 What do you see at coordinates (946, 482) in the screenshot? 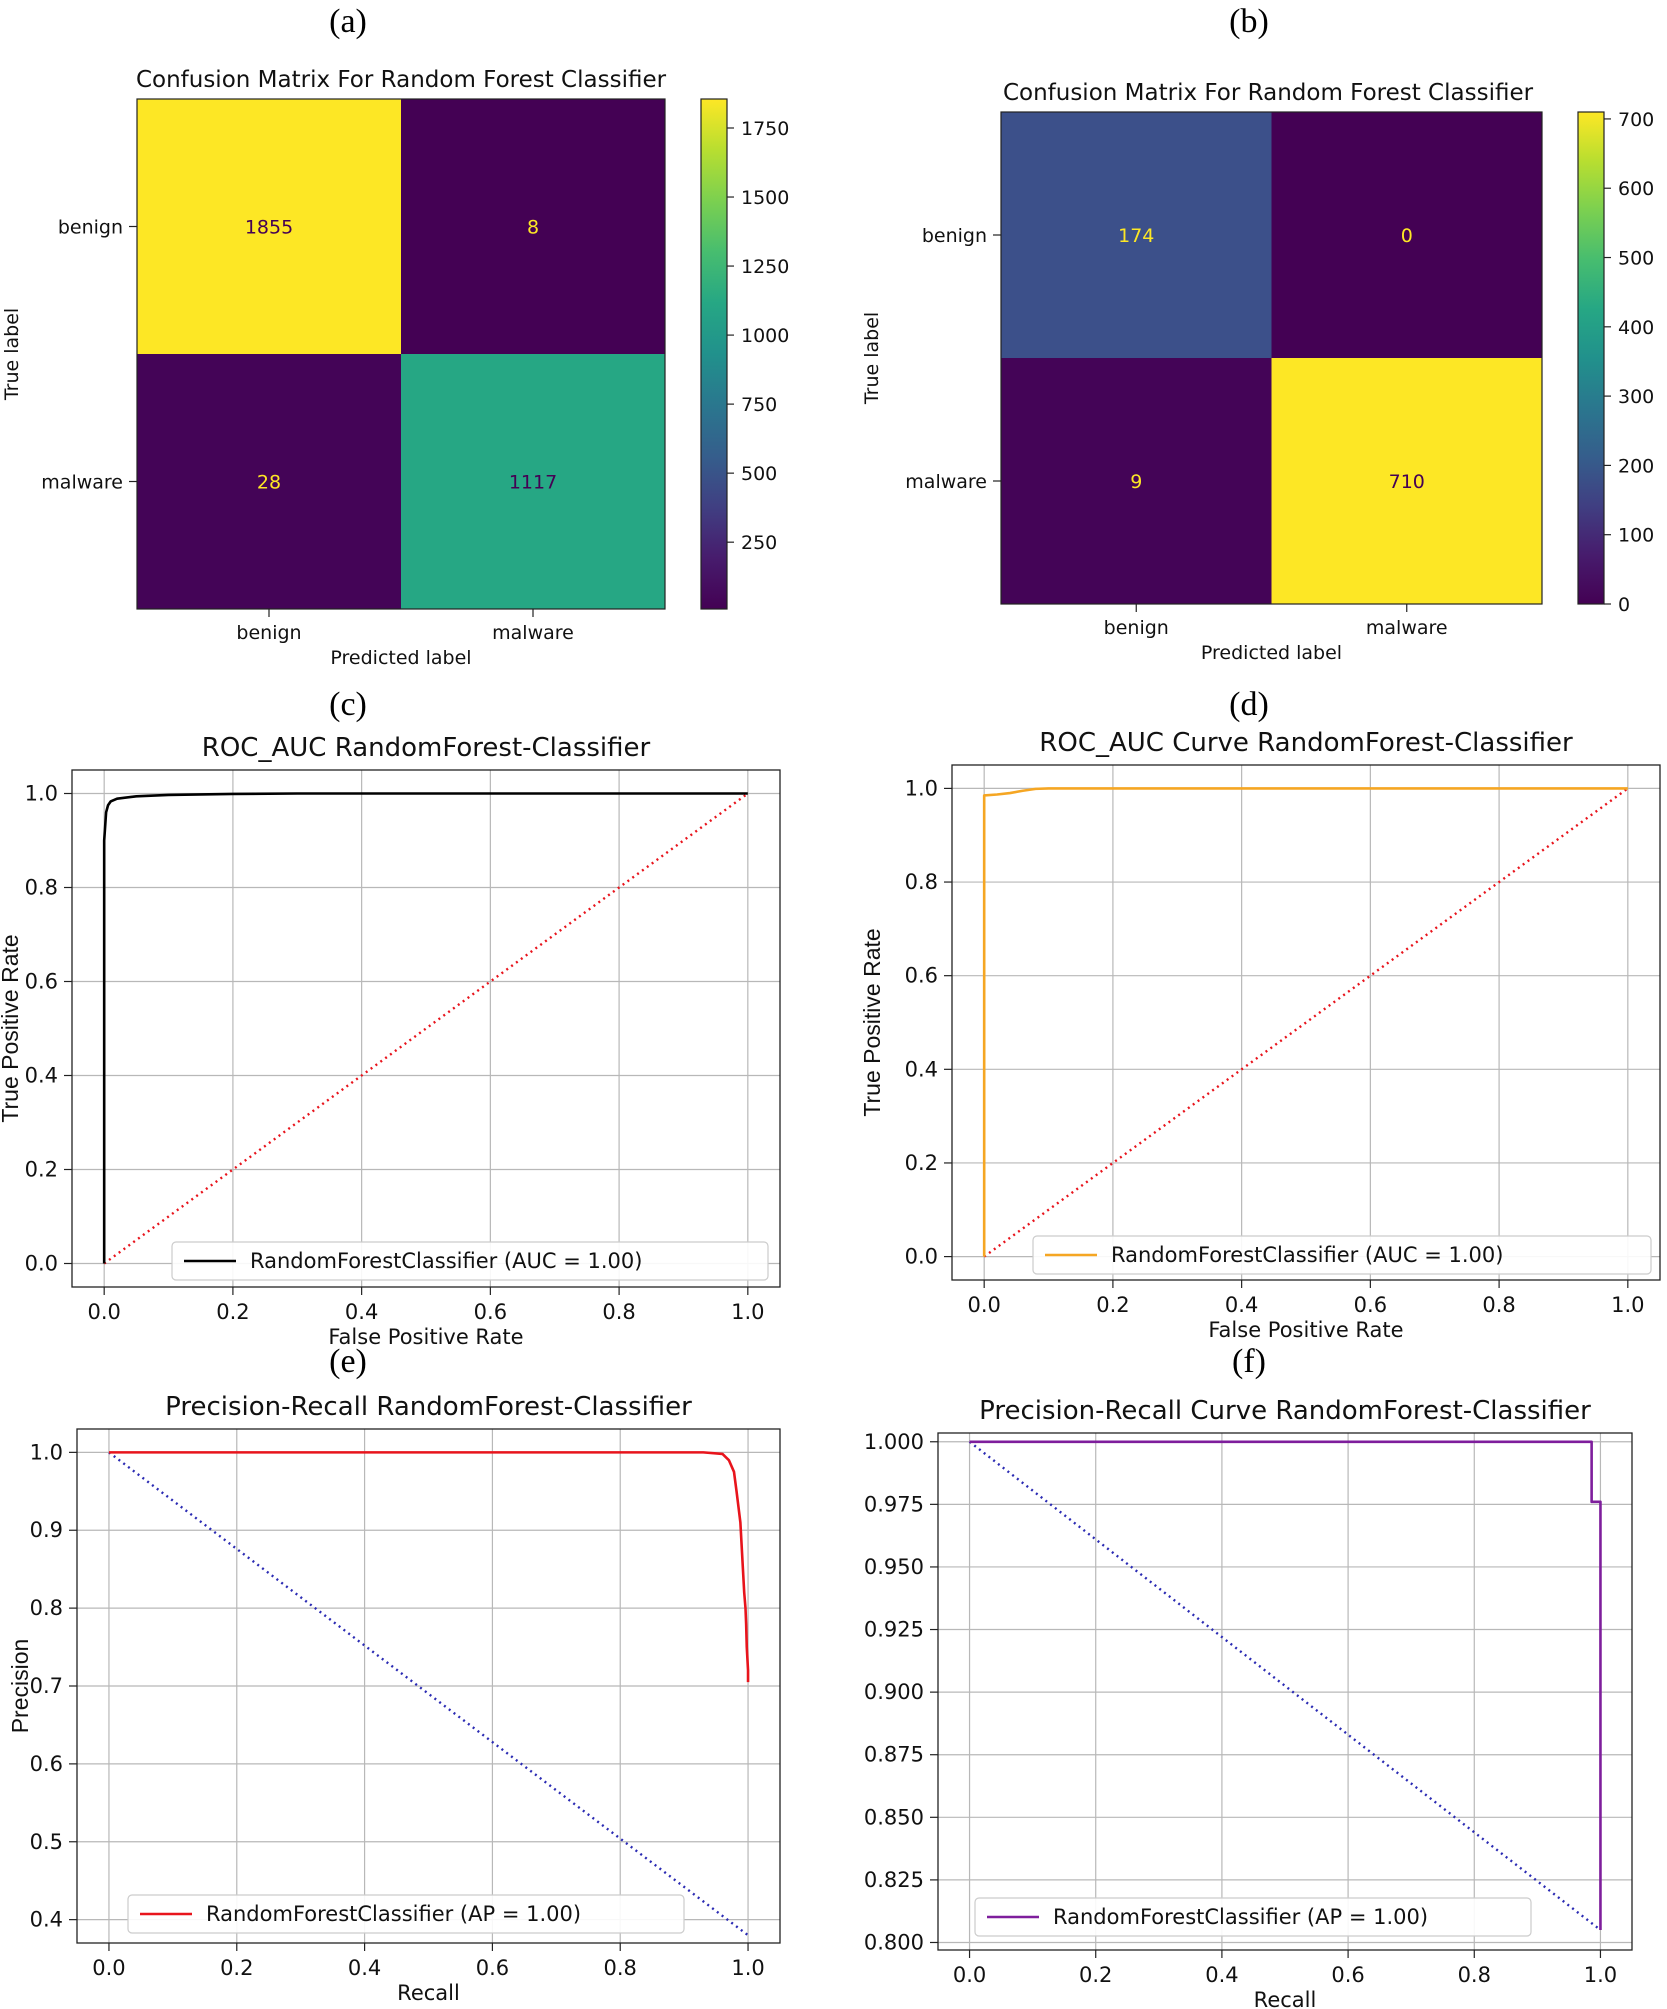
I see `row-label: malware` at bounding box center [946, 482].